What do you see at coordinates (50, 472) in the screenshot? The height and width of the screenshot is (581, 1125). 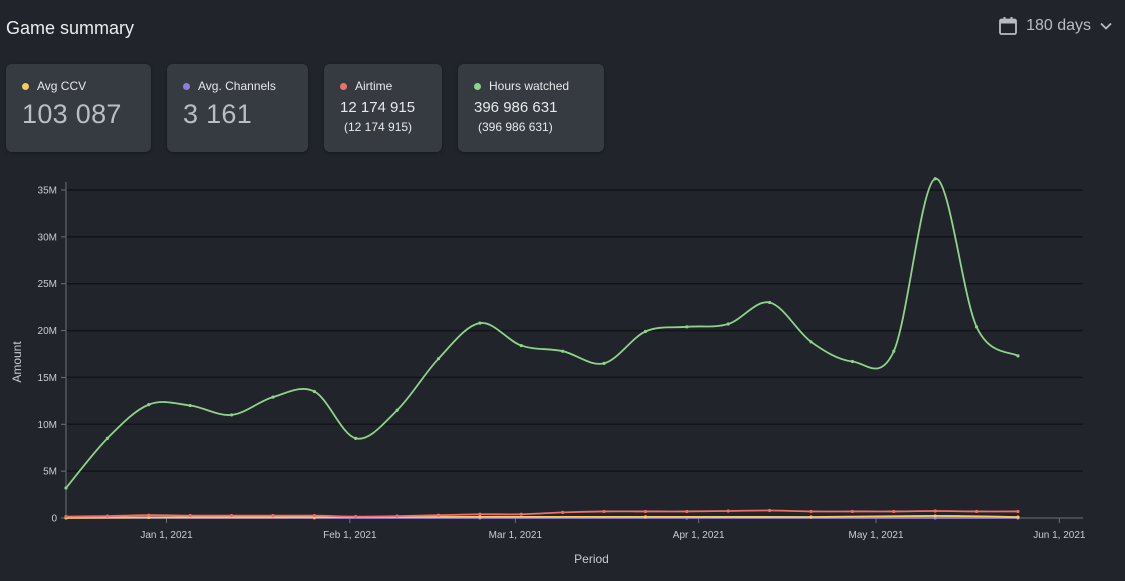 I see `y-tick-label: 5M` at bounding box center [50, 472].